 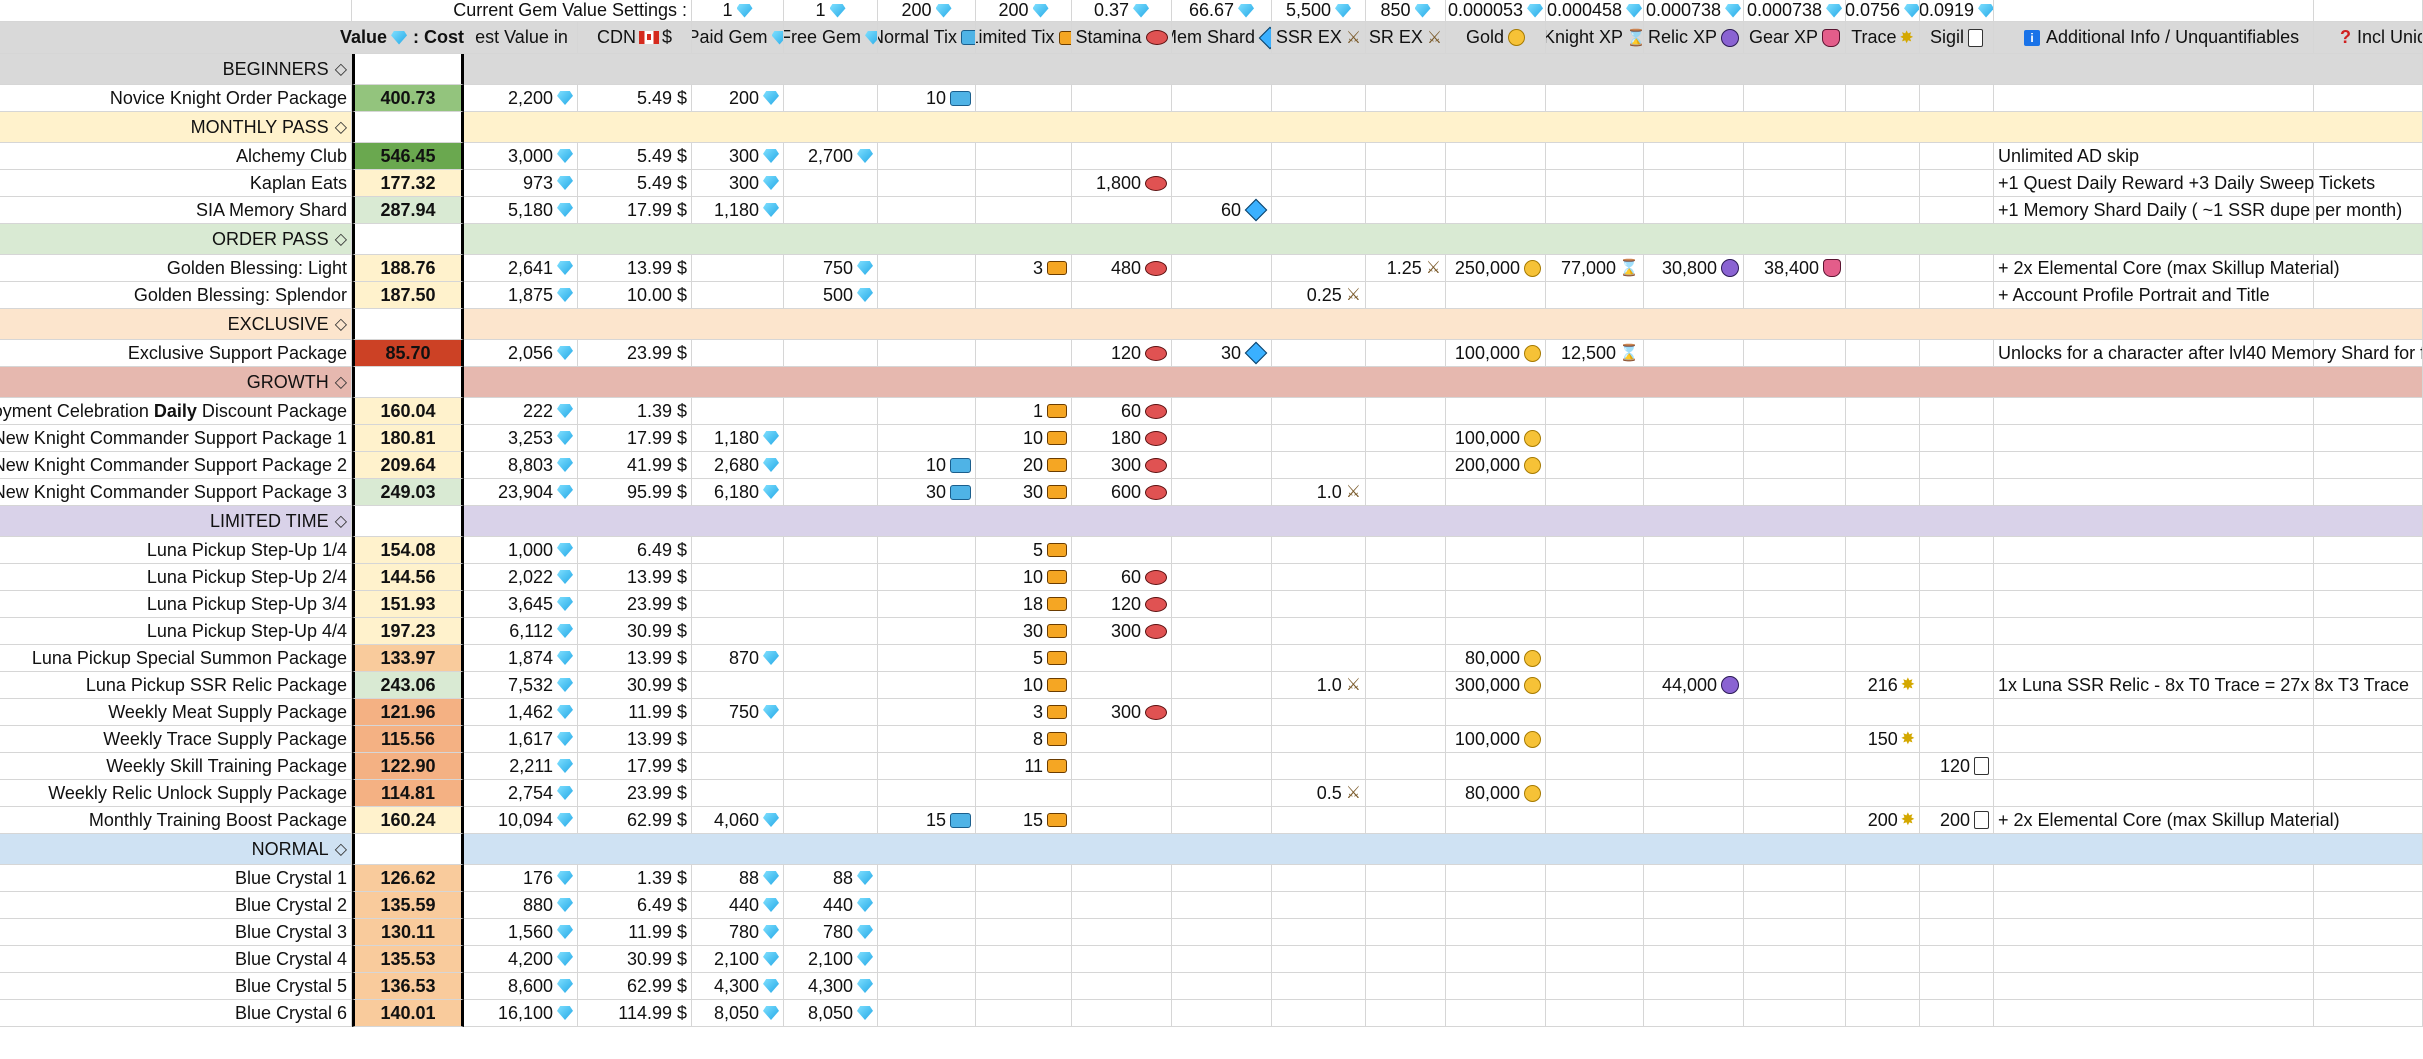 What do you see at coordinates (176, 382) in the screenshot?
I see `section-label: GROWTH ◇` at bounding box center [176, 382].